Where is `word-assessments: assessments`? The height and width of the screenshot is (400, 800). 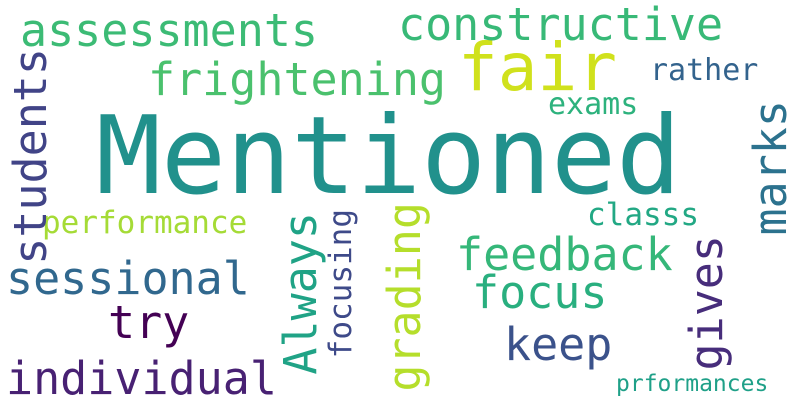
word-assessments: assessments is located at coordinates (169, 30).